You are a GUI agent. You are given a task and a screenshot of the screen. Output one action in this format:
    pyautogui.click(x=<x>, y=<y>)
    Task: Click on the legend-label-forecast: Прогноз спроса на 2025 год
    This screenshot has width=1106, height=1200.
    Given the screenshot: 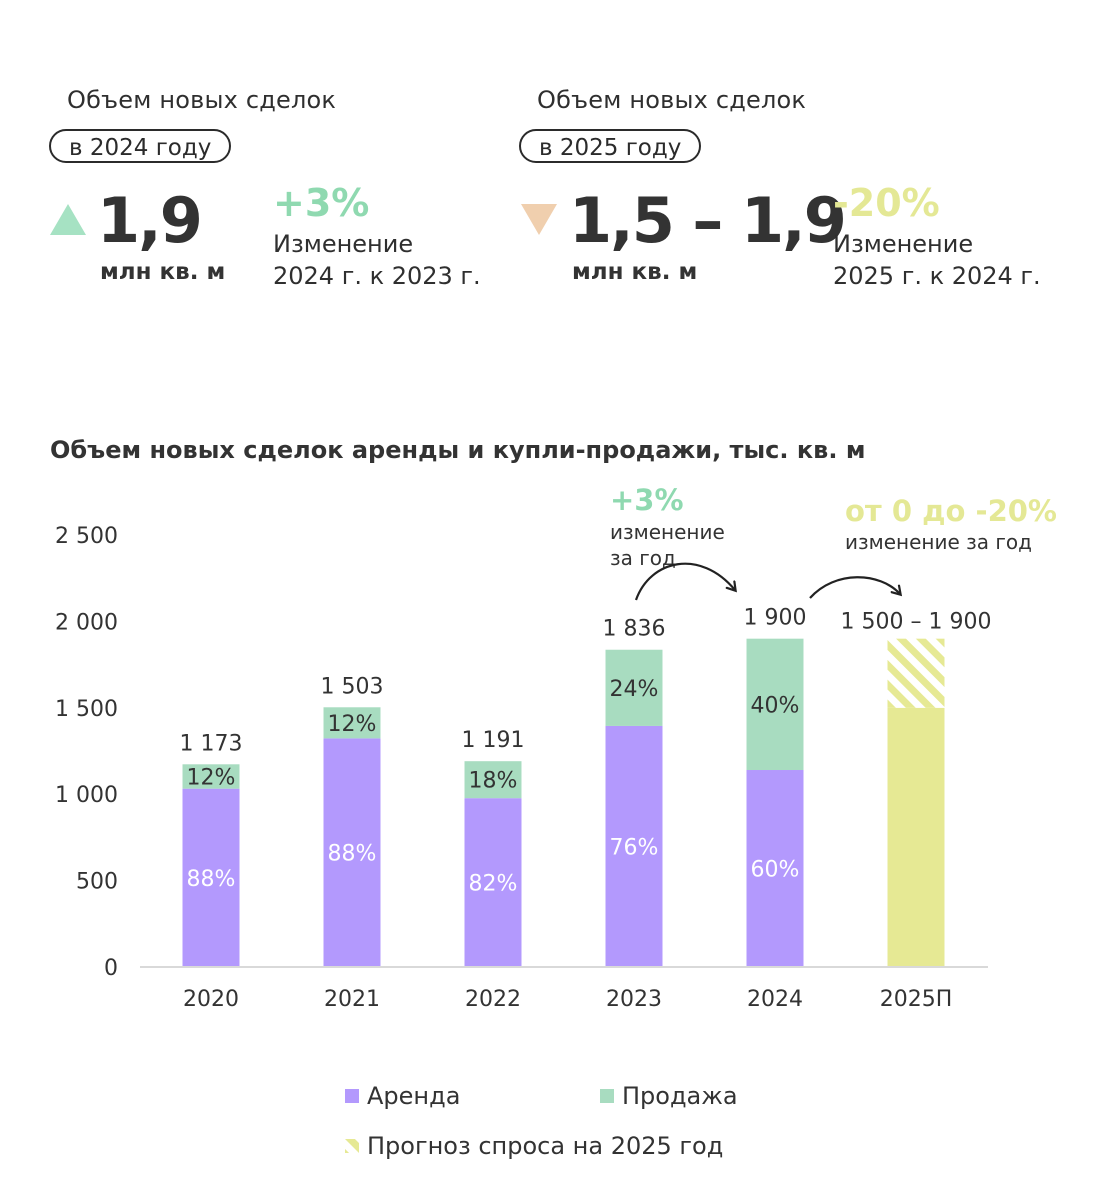 What is the action you would take?
    pyautogui.click(x=545, y=1146)
    